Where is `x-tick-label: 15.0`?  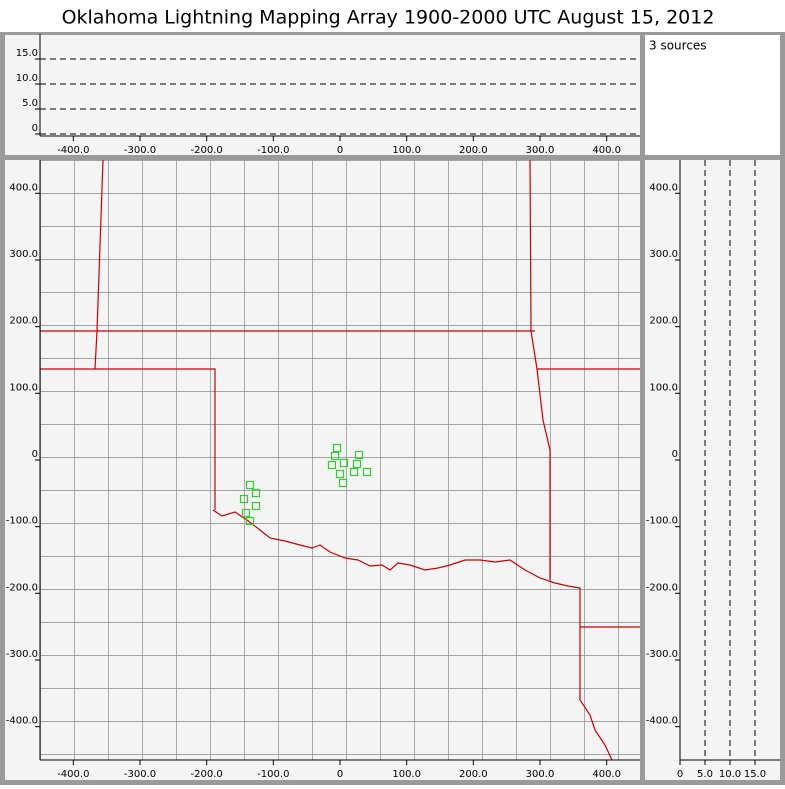 x-tick-label: 15.0 is located at coordinates (755, 774).